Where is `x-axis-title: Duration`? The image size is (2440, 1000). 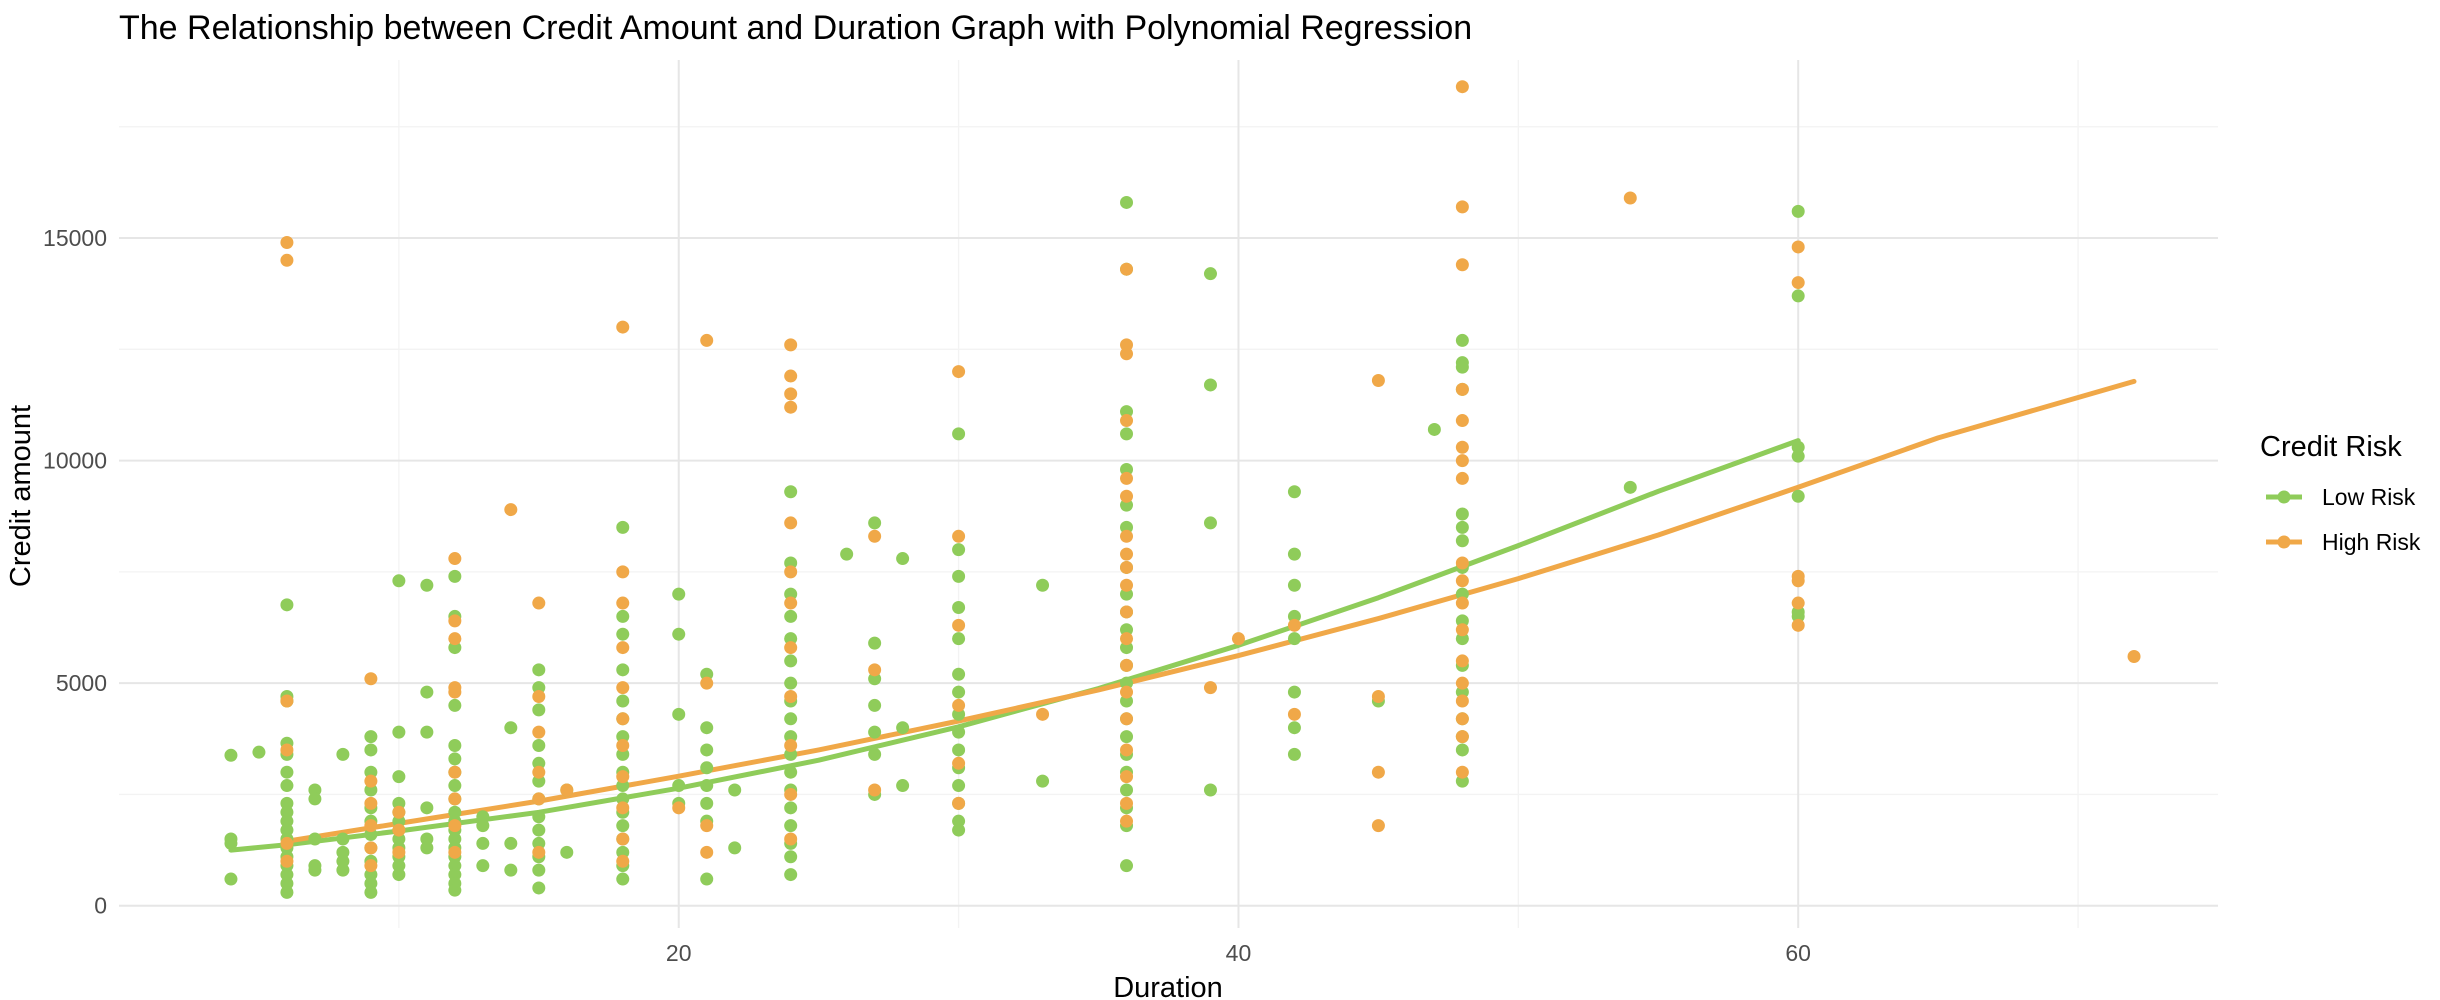 x-axis-title: Duration is located at coordinates (1168, 986).